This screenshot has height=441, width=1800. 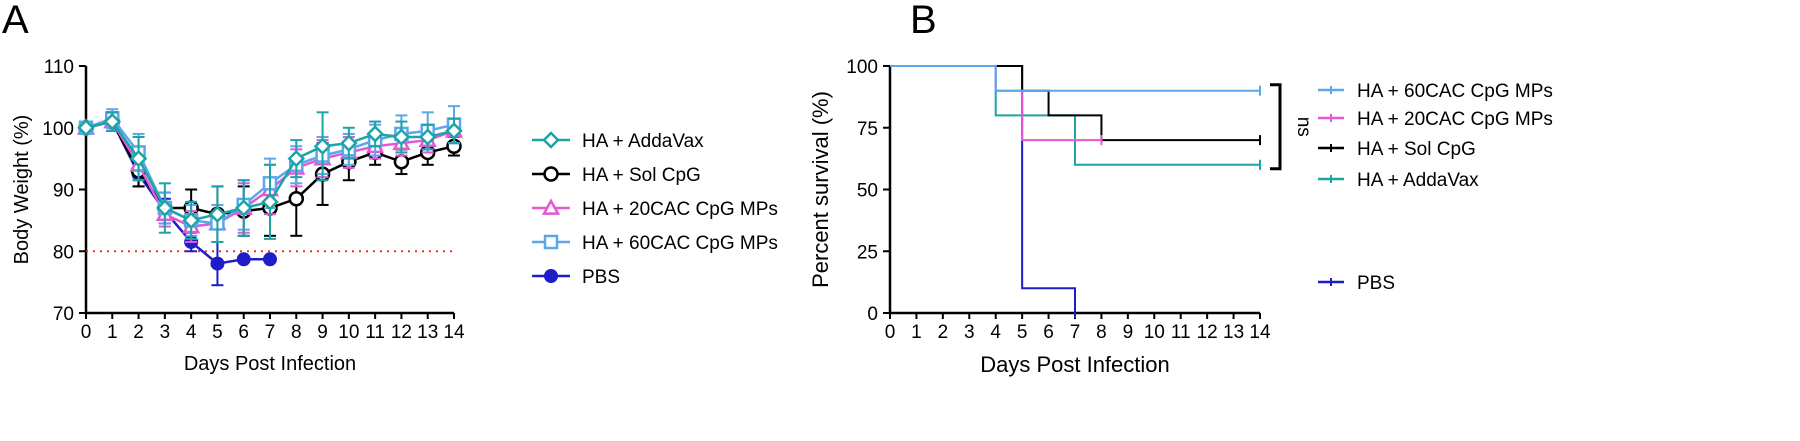 I want to click on survival-step-line, so click(x=1075, y=78).